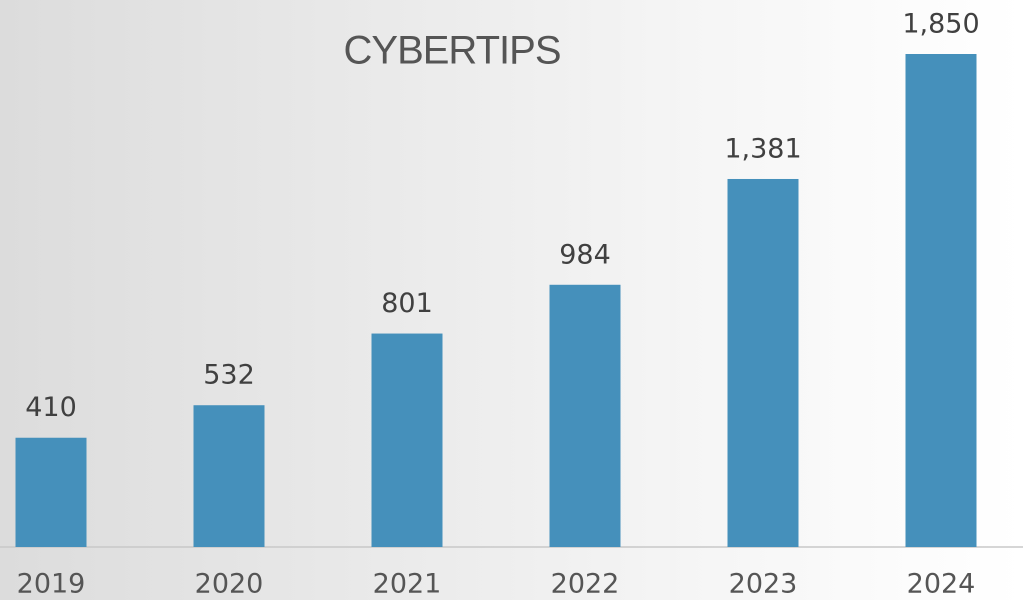 The width and height of the screenshot is (1023, 600). Describe the element at coordinates (762, 148) in the screenshot. I see `value-label: 1,381` at that location.